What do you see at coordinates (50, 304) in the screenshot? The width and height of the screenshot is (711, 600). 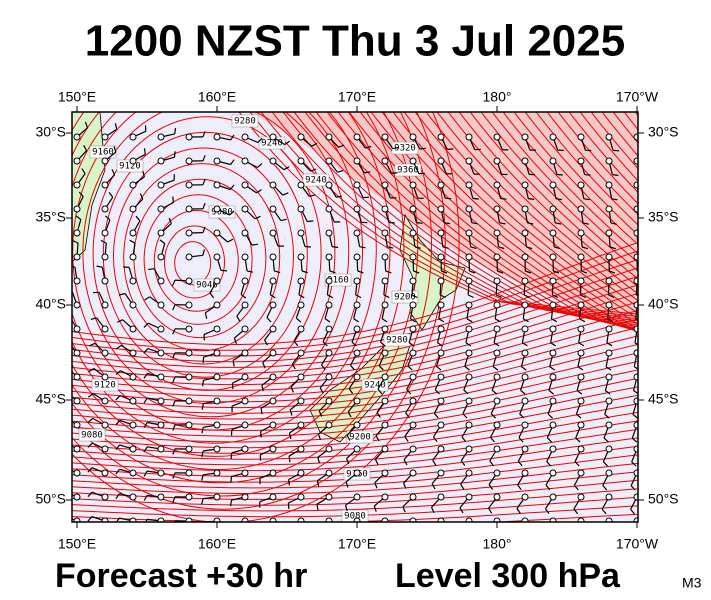 I see `lat-label: 40°S` at bounding box center [50, 304].